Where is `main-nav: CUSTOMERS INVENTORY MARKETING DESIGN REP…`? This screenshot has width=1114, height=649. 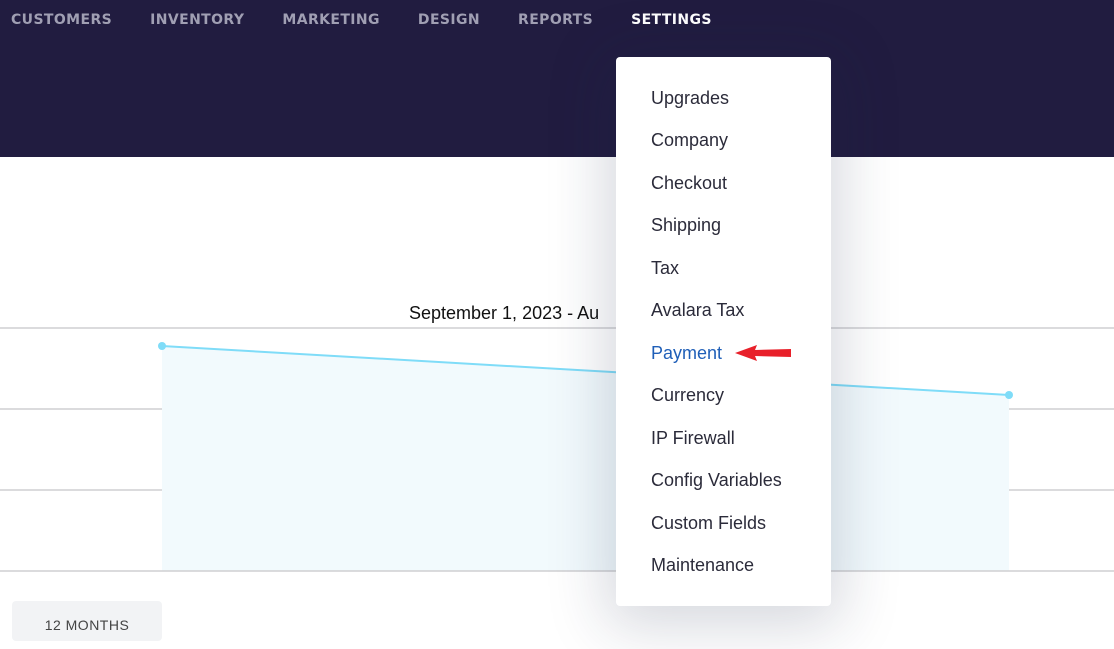
main-nav: CUSTOMERS INVENTORY MARKETING DESIGN REP… is located at coordinates (380, 20).